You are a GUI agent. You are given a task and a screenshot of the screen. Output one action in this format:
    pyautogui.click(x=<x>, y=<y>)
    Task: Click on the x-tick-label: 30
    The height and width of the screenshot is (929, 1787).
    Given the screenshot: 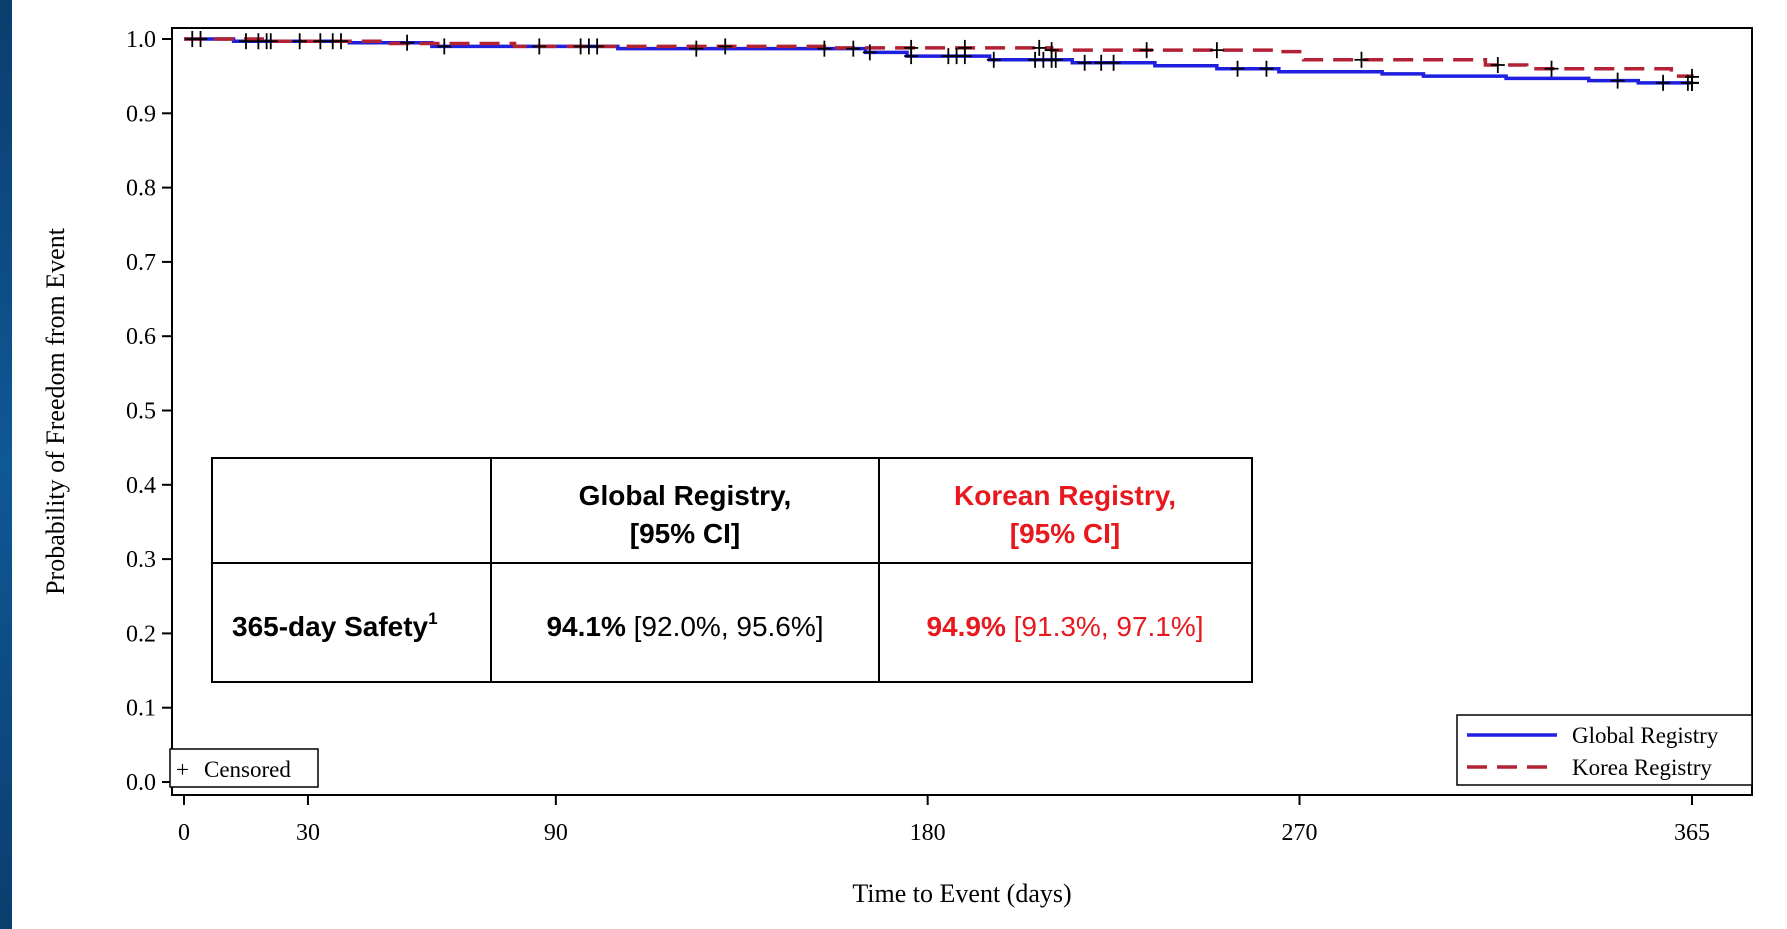 What is the action you would take?
    pyautogui.click(x=308, y=833)
    